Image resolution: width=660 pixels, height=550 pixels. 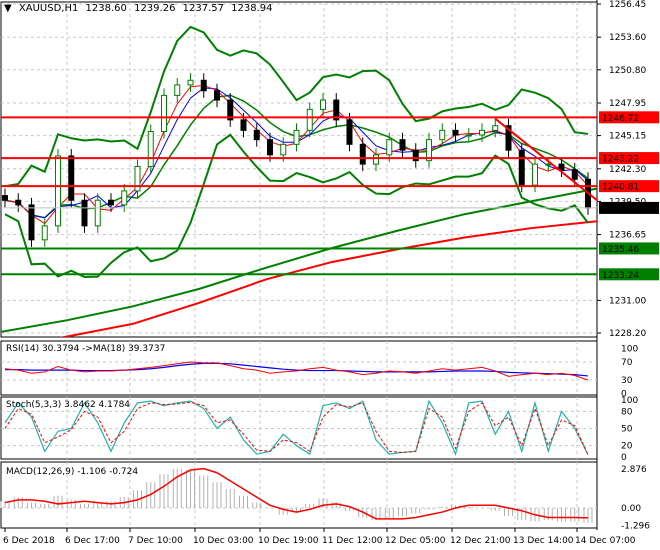 What do you see at coordinates (352, 541) in the screenshot?
I see `x-tick-label: 11 Dec 12:00` at bounding box center [352, 541].